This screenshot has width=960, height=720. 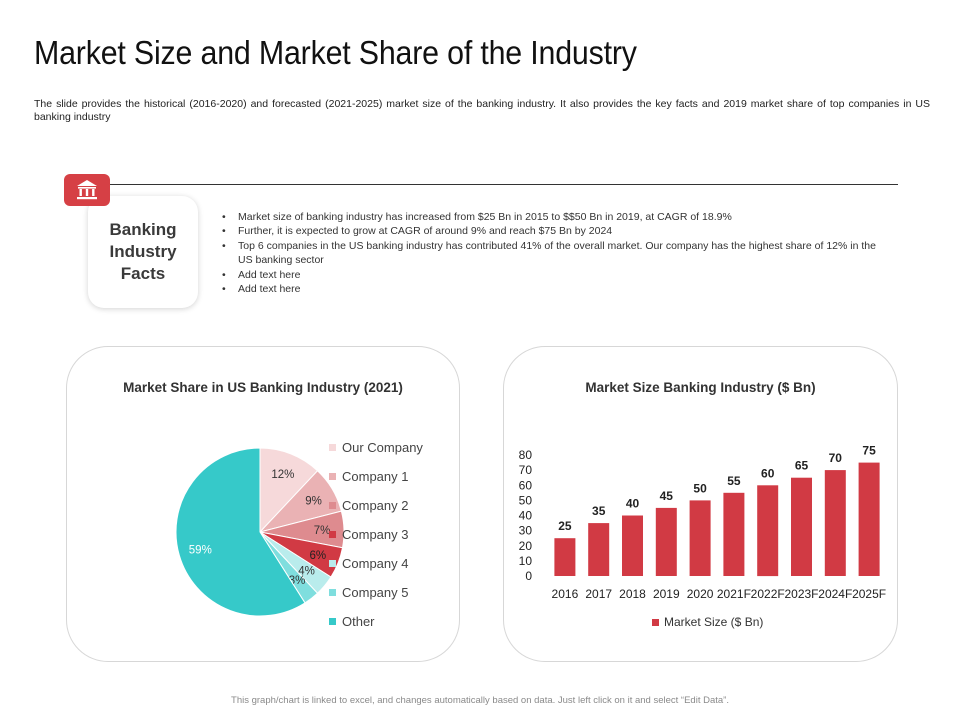 What do you see at coordinates (526, 561) in the screenshot?
I see `y-tick-label: 10` at bounding box center [526, 561].